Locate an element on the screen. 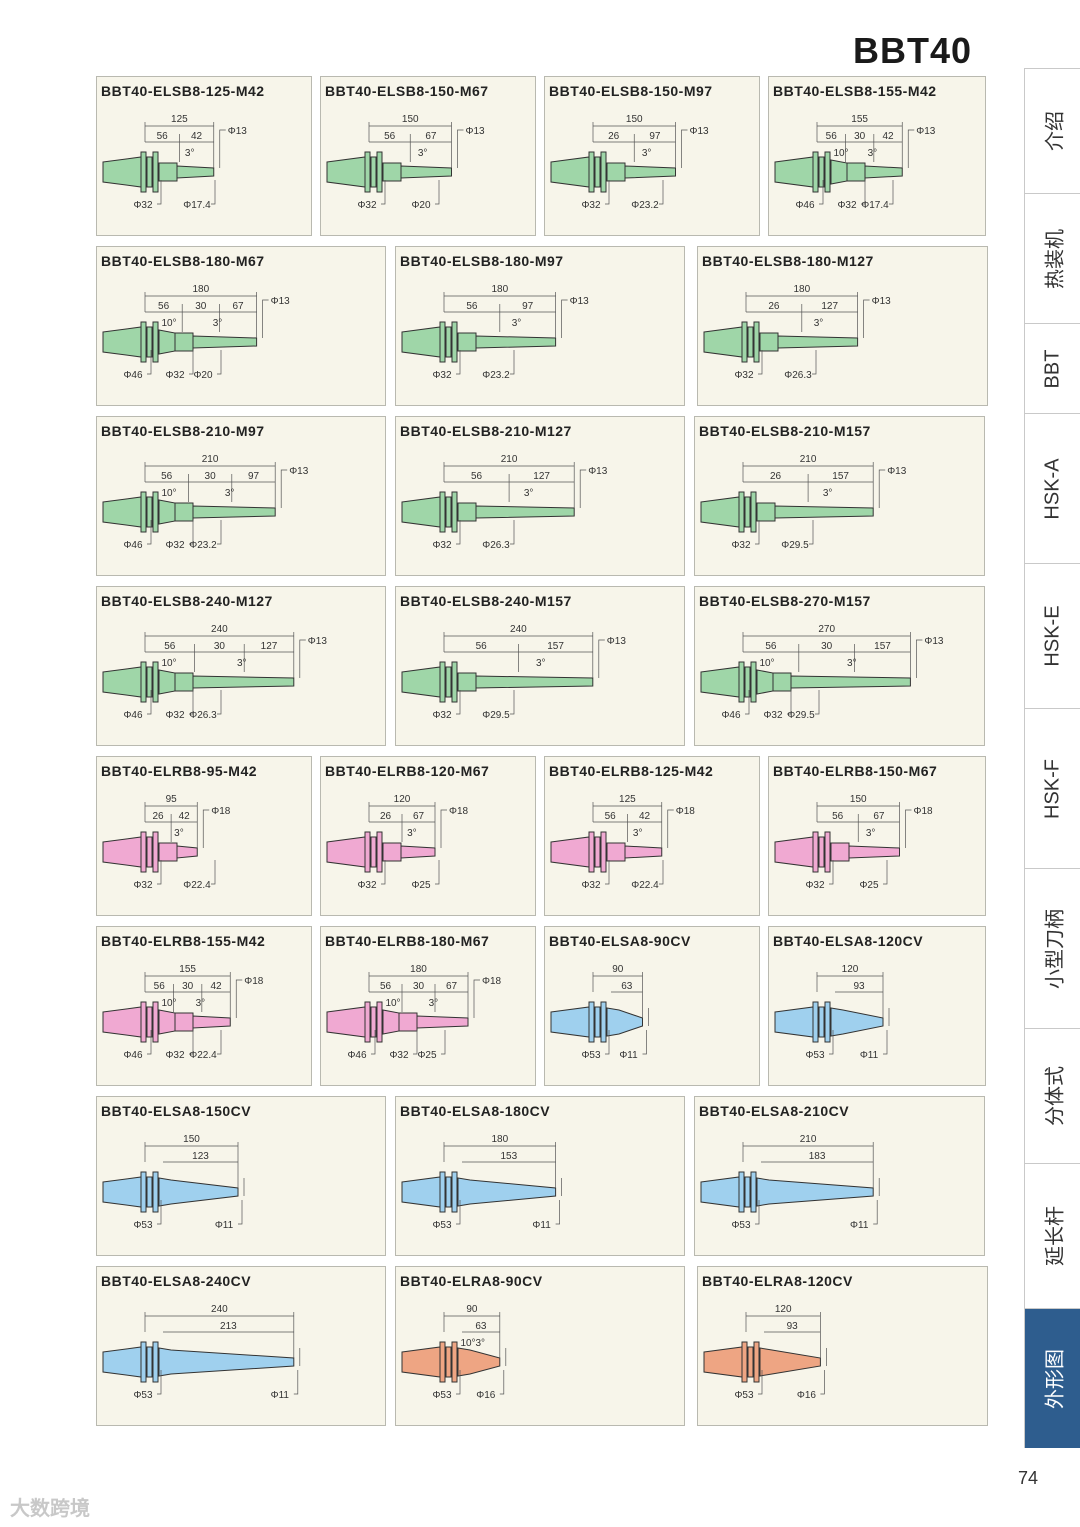  diameter-label: Φ26.3 is located at coordinates (496, 545).